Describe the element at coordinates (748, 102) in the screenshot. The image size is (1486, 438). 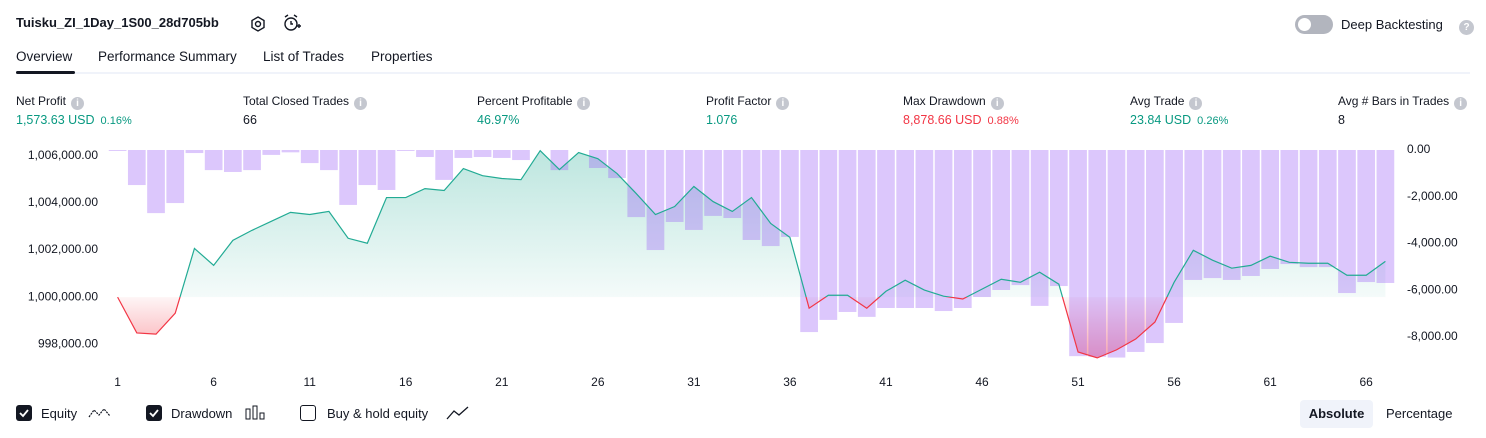
I see `metric-label: Profit Factor i` at that location.